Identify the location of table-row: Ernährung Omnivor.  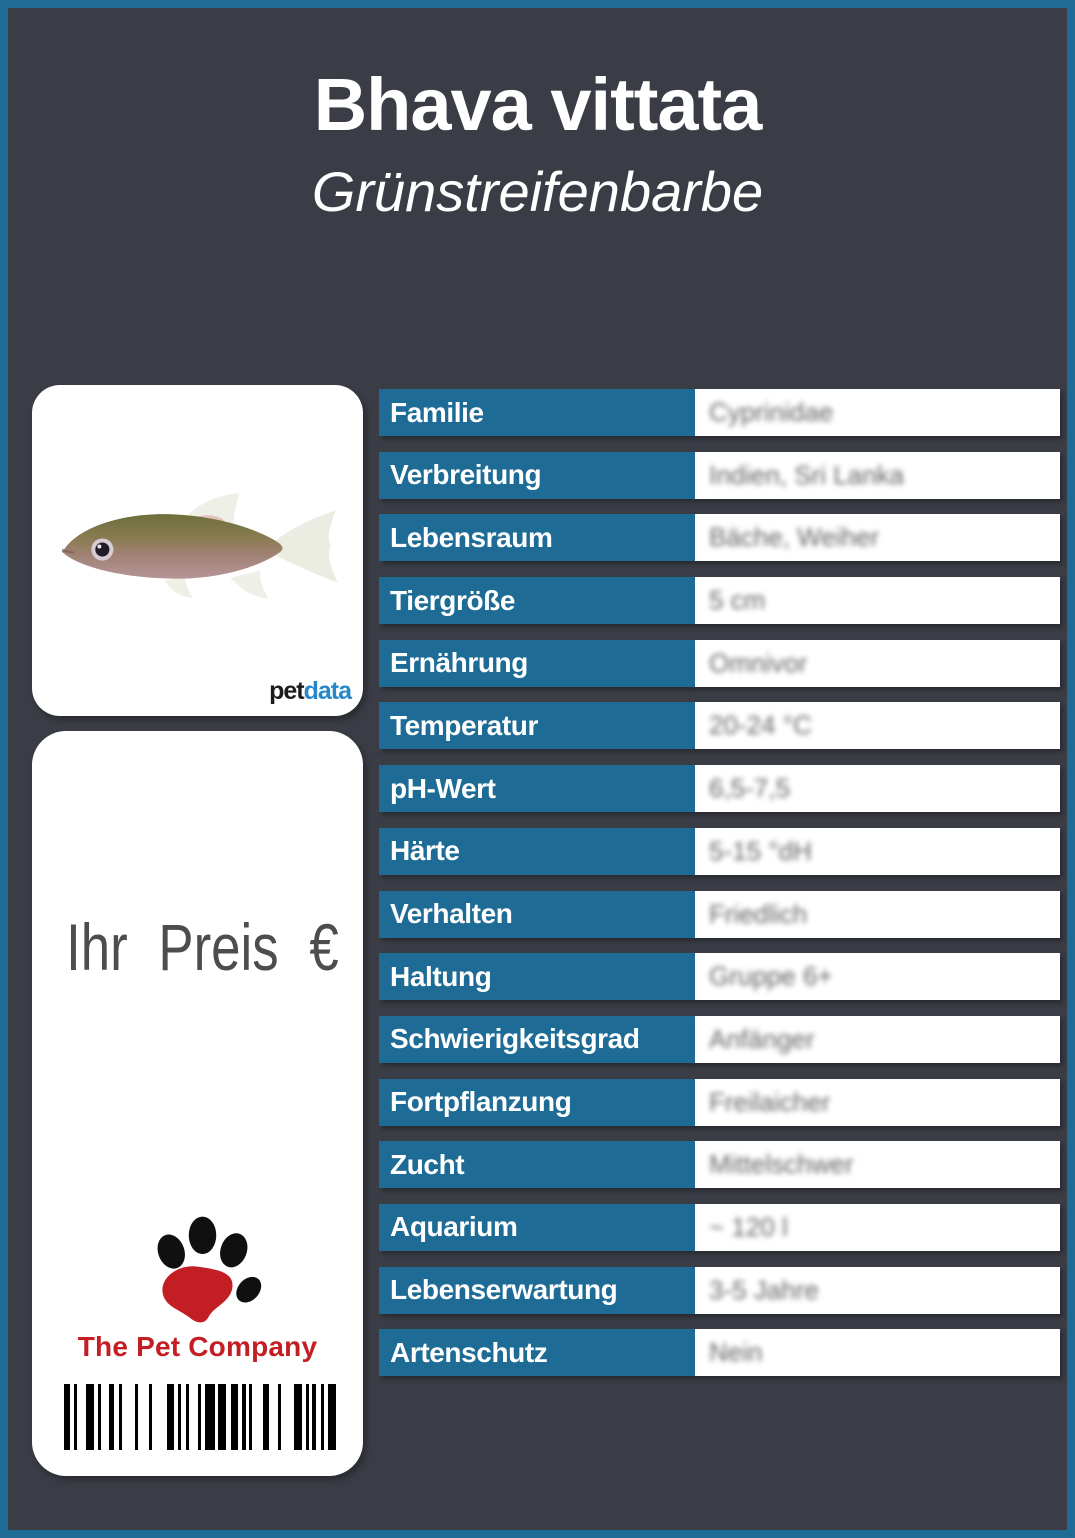
(719, 663).